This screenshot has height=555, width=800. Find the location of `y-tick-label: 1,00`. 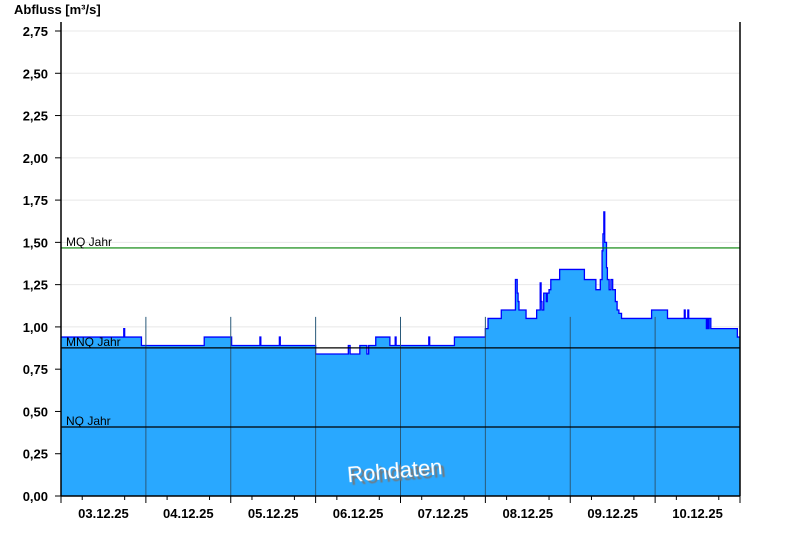

y-tick-label: 1,00 is located at coordinates (35, 327).